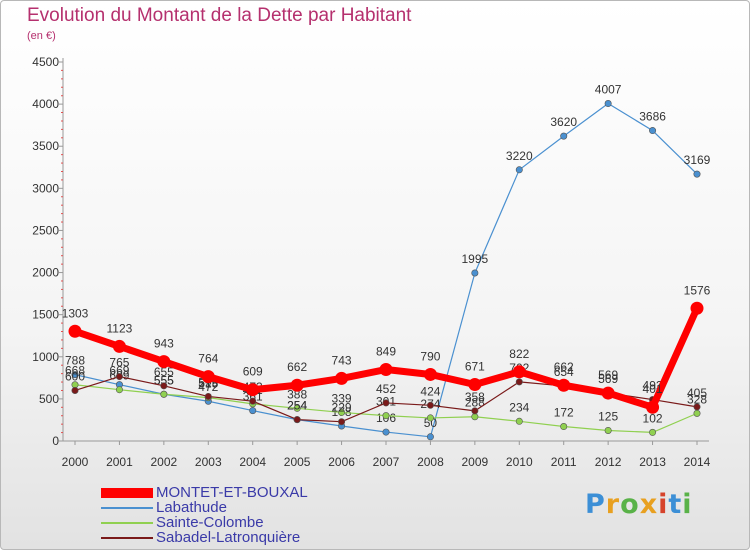 This screenshot has height=550, width=750. What do you see at coordinates (232, 492) in the screenshot?
I see `legend-label: MONTET-ET-BOUXAL` at bounding box center [232, 492].